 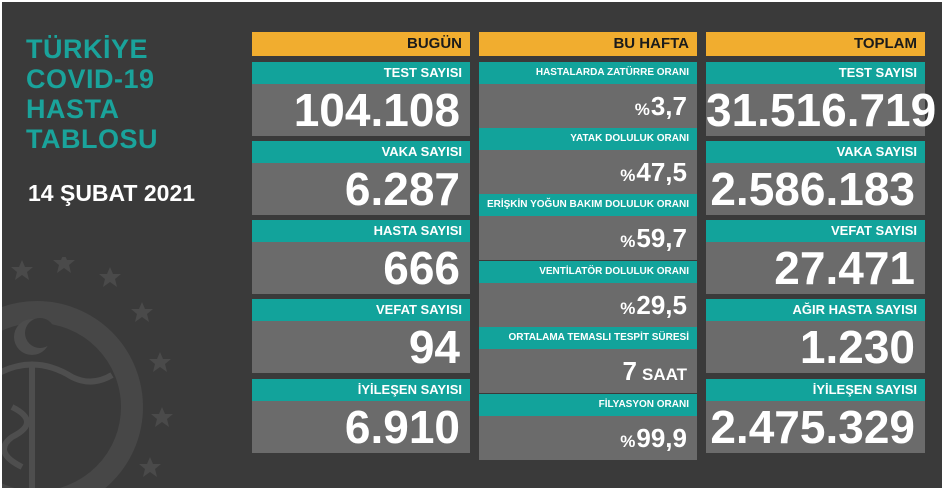 I want to click on column-header-total: TOPLAM, so click(x=815, y=44).